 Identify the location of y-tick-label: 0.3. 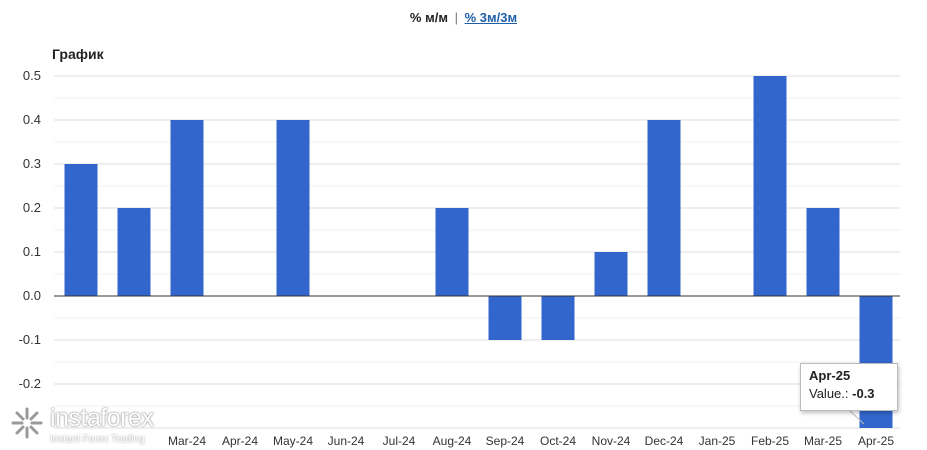
(32, 163).